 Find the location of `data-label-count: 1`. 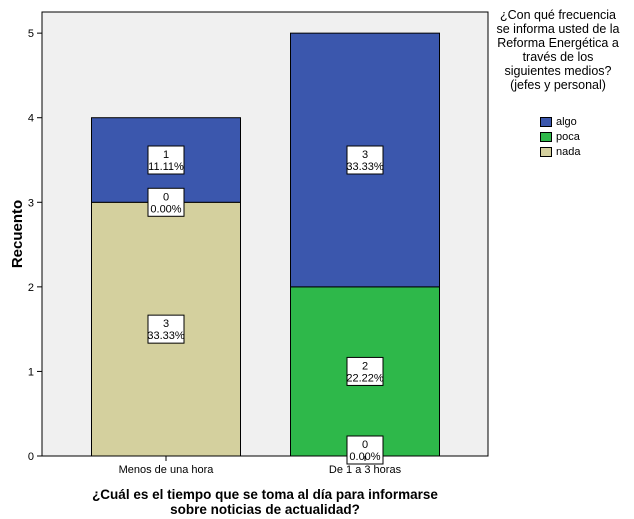

data-label-count: 1 is located at coordinates (166, 155).